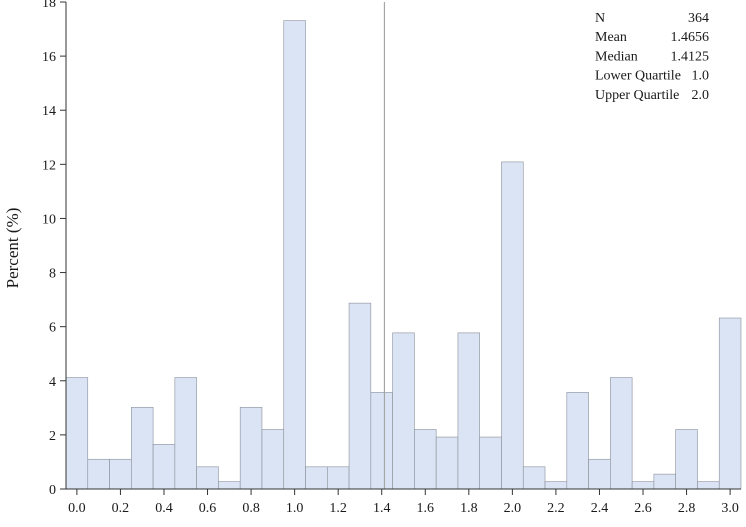  I want to click on stat-value: 1.4656, so click(690, 37).